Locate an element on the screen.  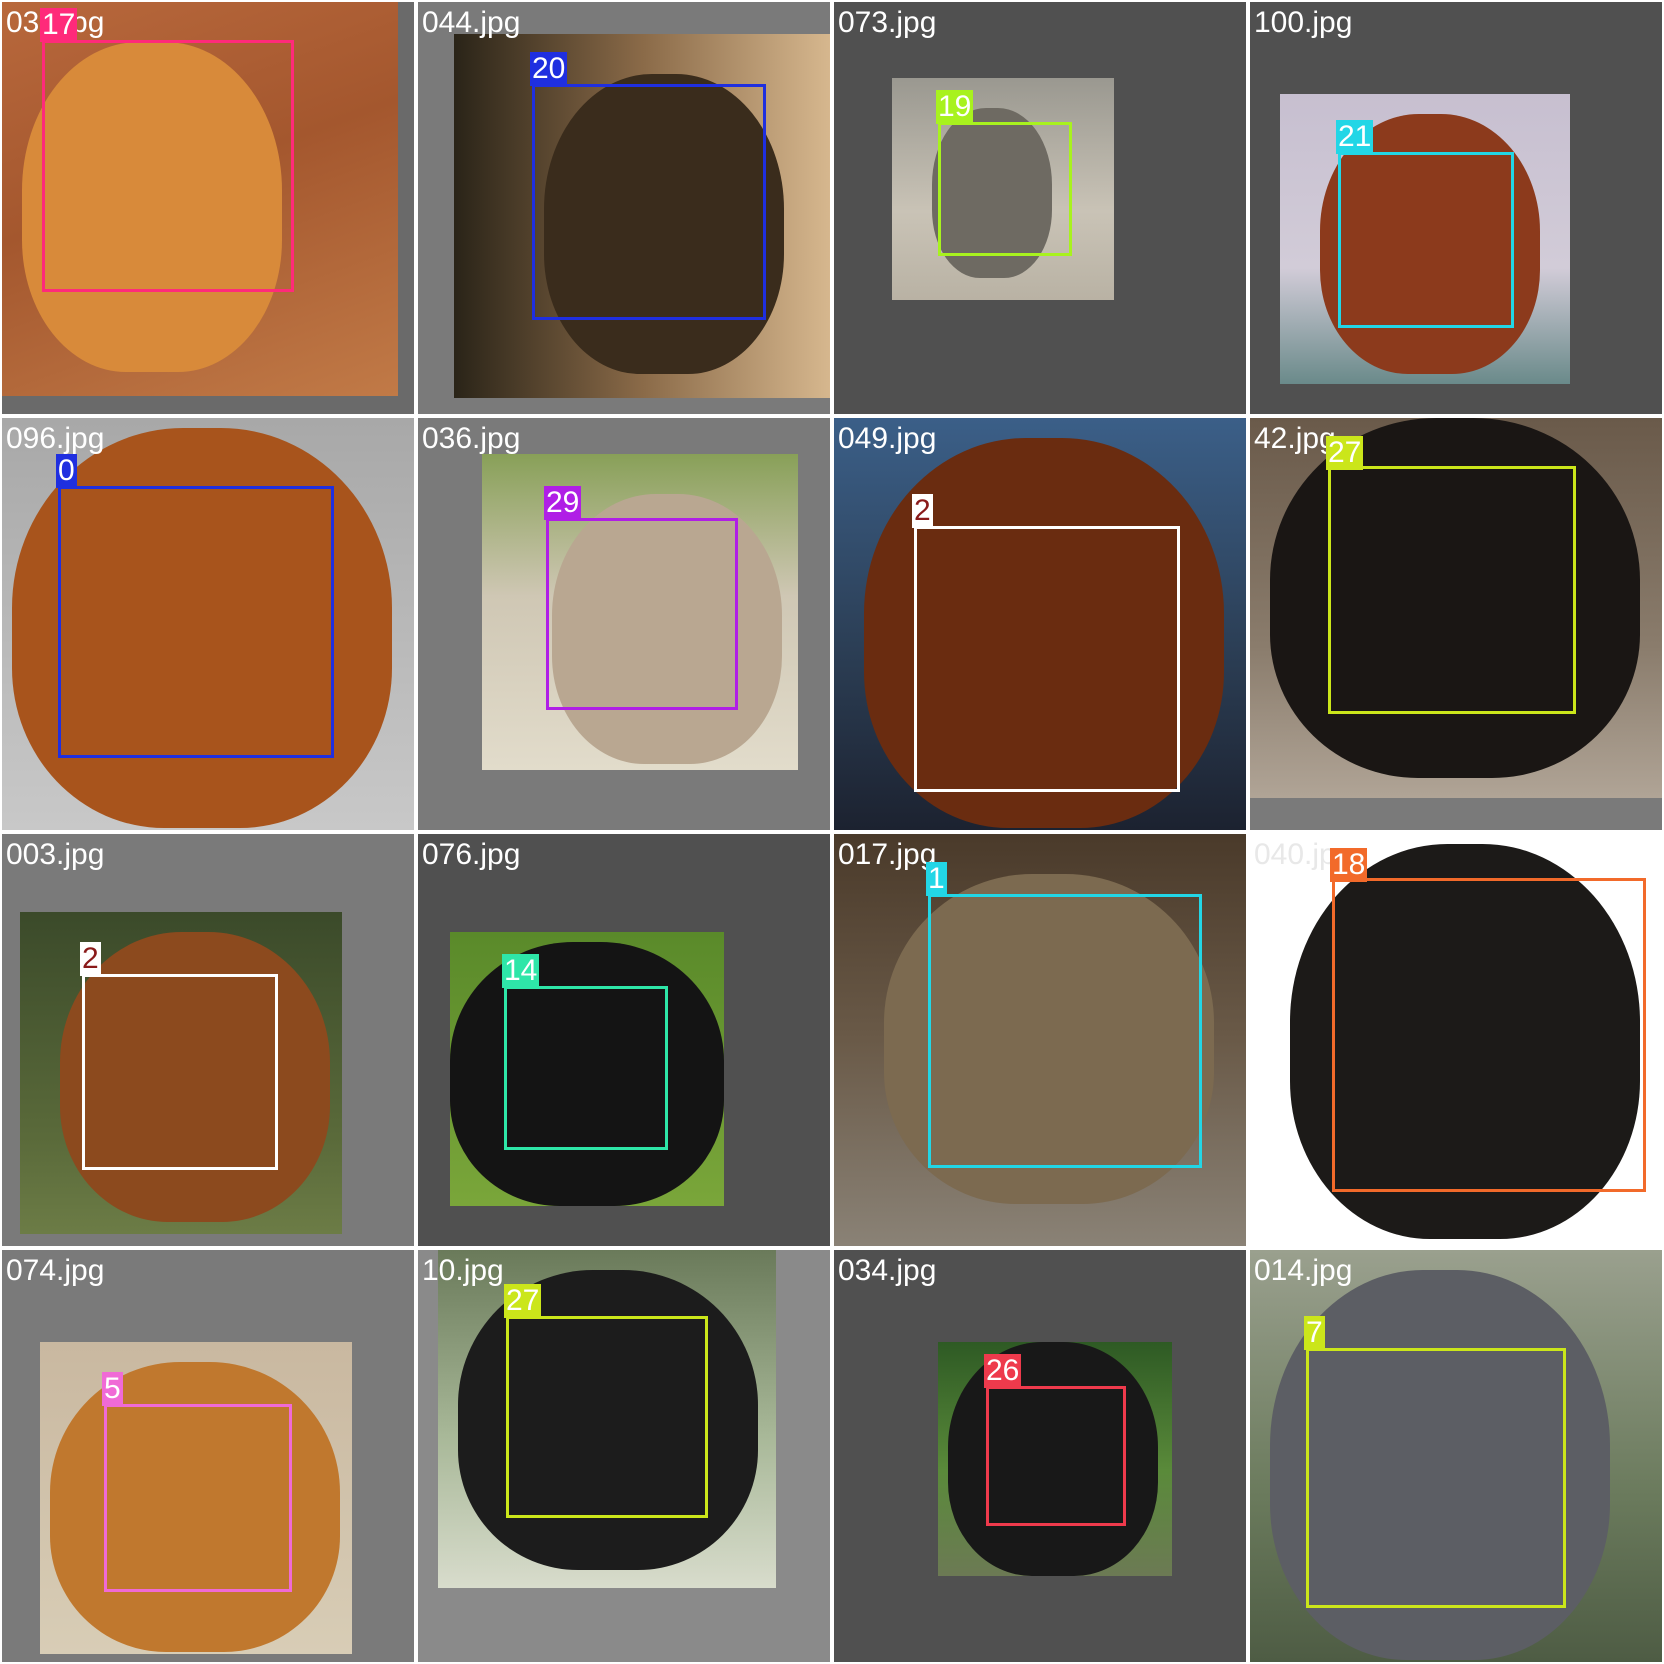
class-label: 0 is located at coordinates (66, 471).